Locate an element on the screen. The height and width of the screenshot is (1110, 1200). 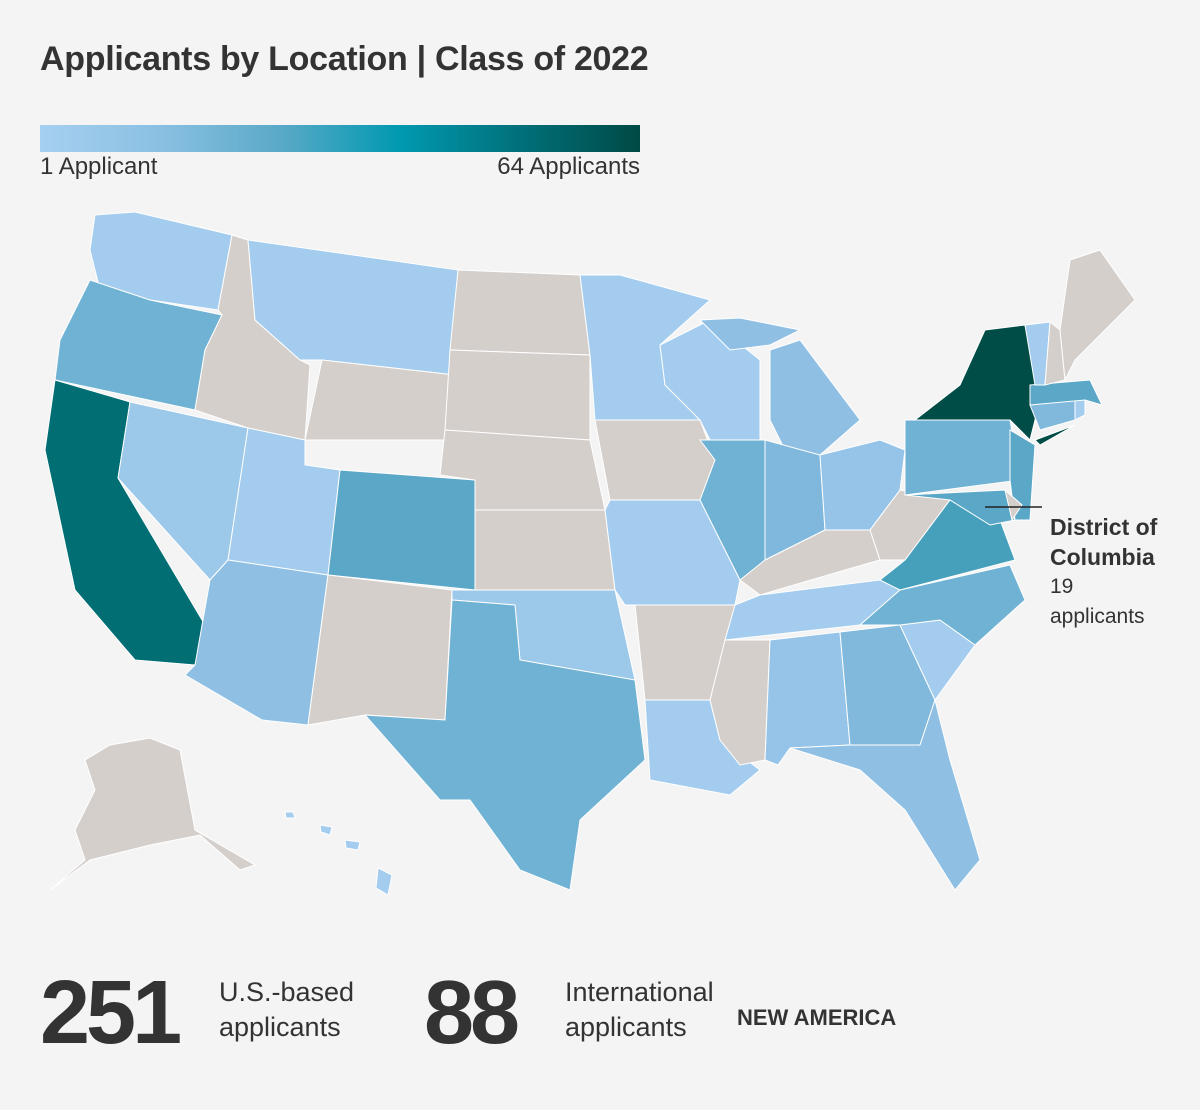
stat-intl-label-line1: International is located at coordinates (639, 992).